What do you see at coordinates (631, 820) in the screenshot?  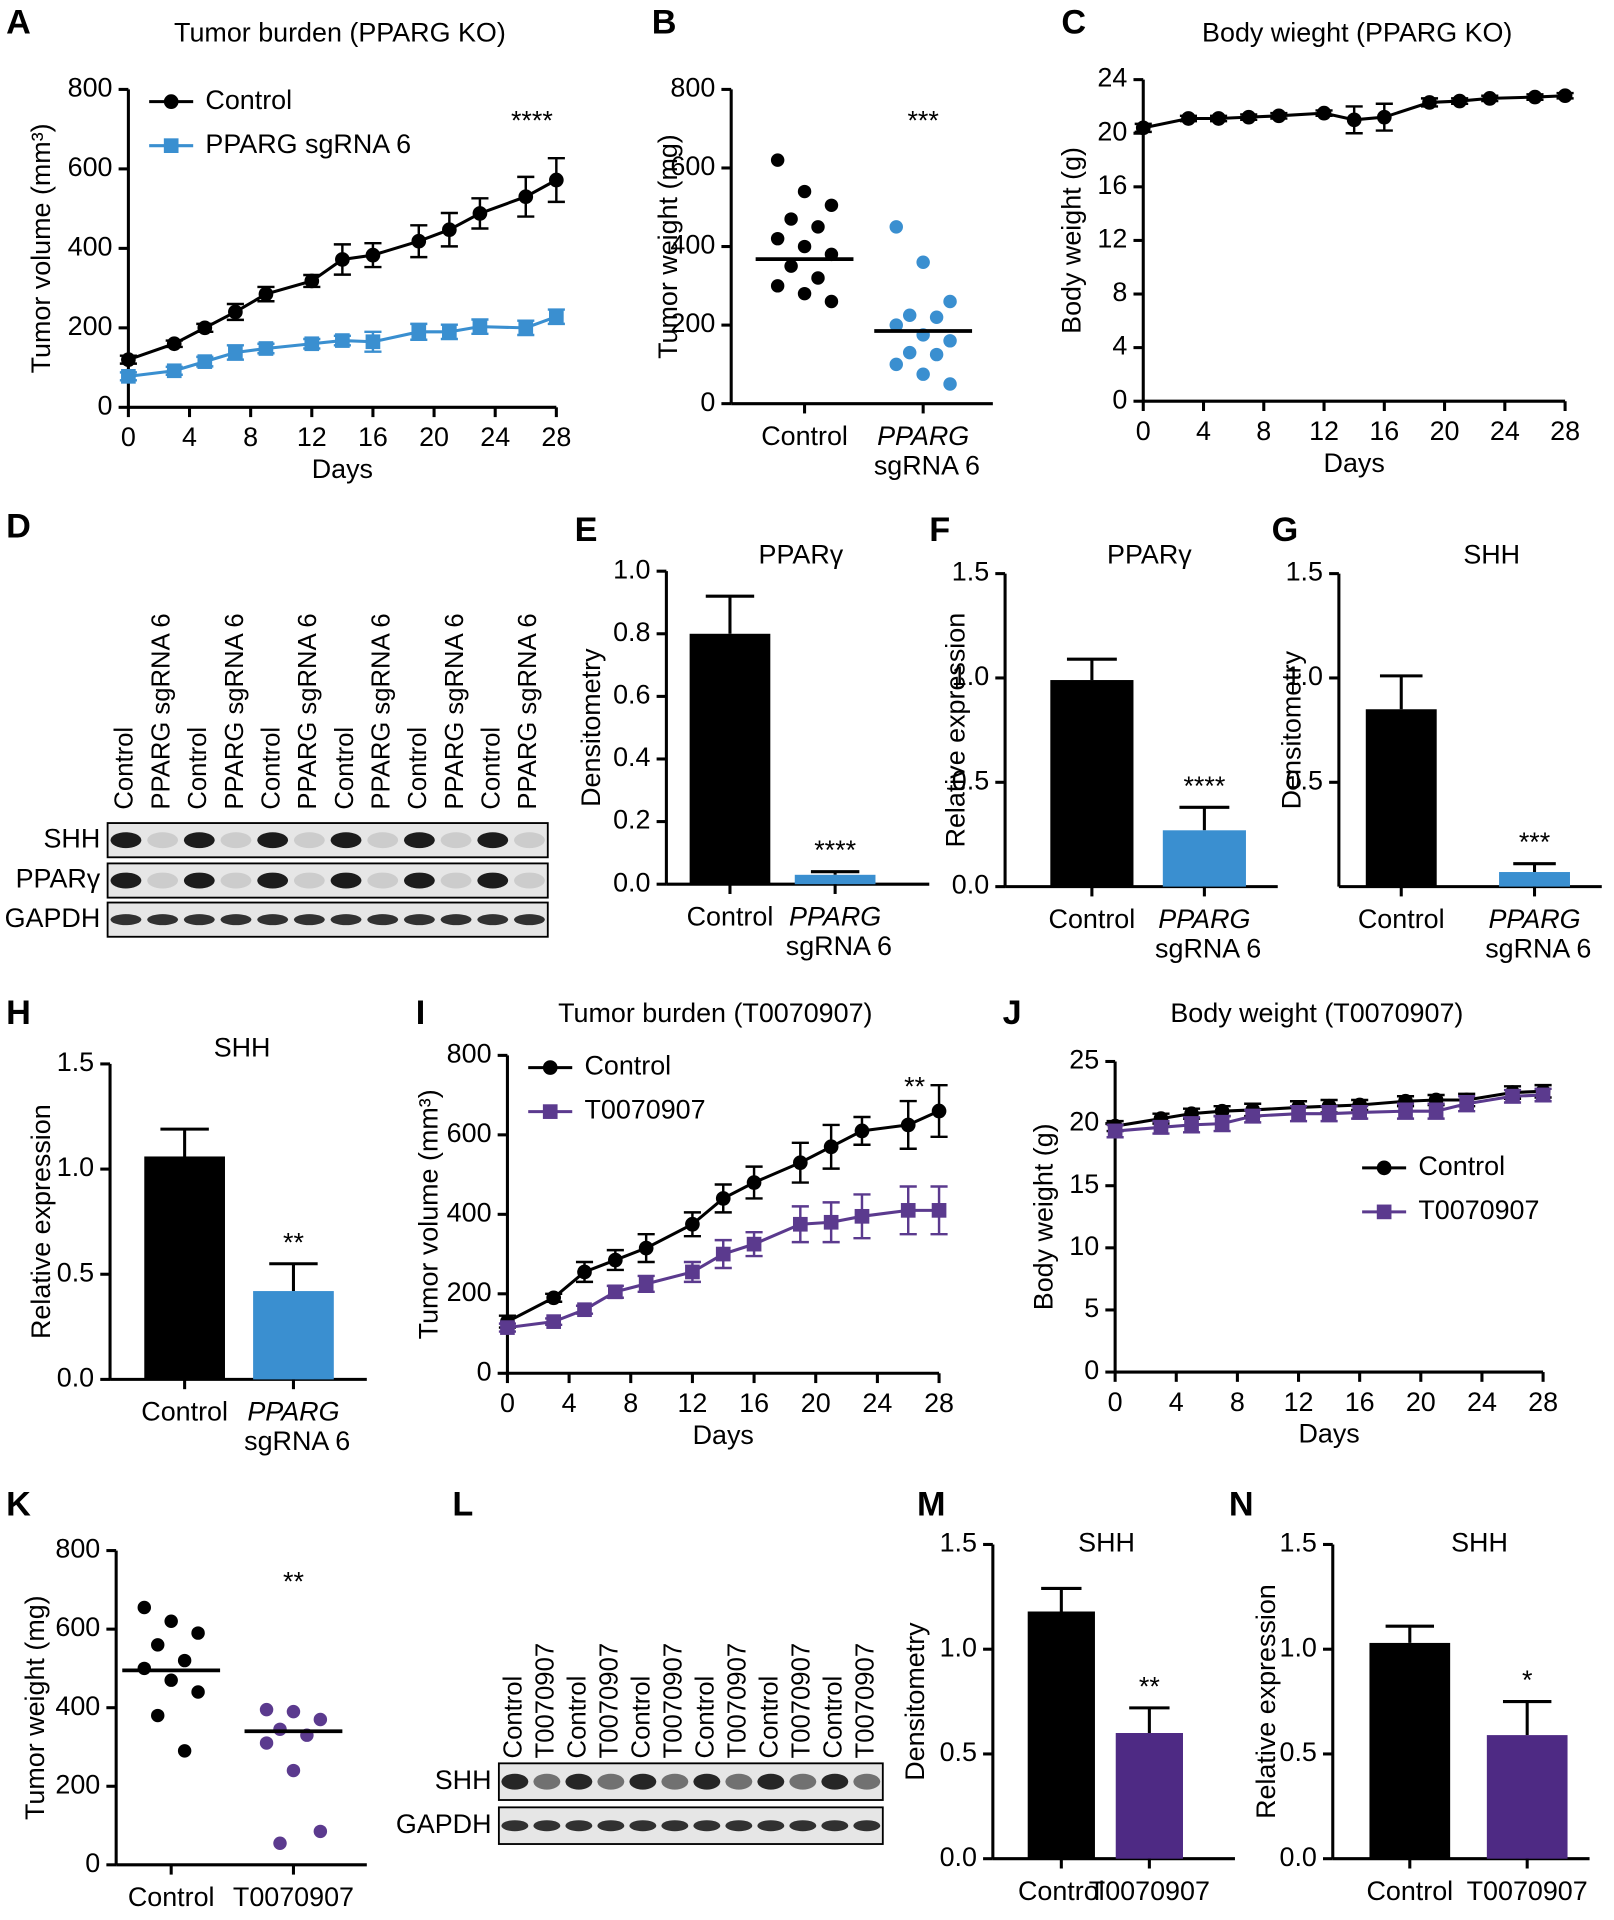 I see `y-tick-label: 0.2` at bounding box center [631, 820].